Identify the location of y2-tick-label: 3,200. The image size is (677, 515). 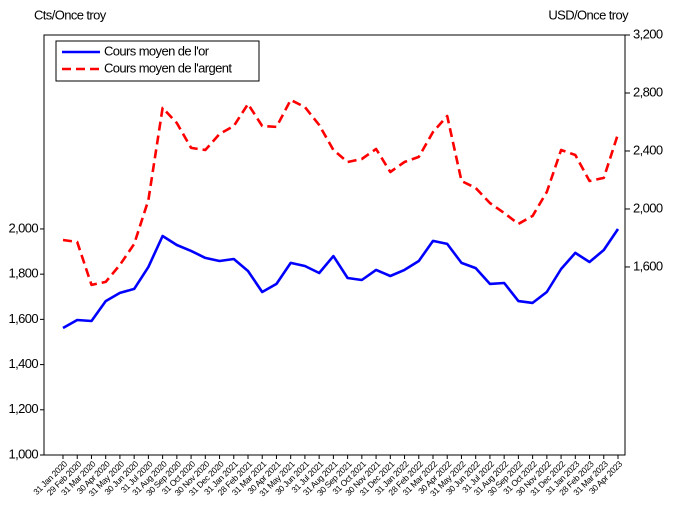
(648, 33).